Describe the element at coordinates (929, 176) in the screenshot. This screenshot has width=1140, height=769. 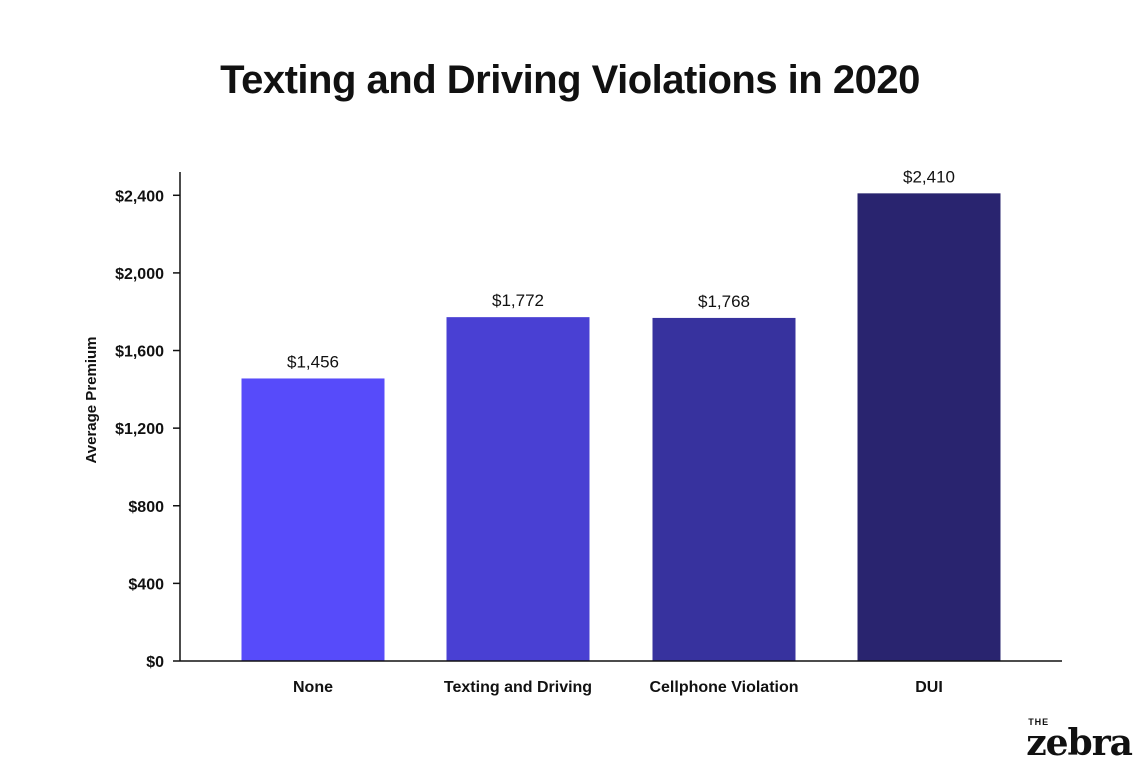
I see `bar-value-label: $2,410` at that location.